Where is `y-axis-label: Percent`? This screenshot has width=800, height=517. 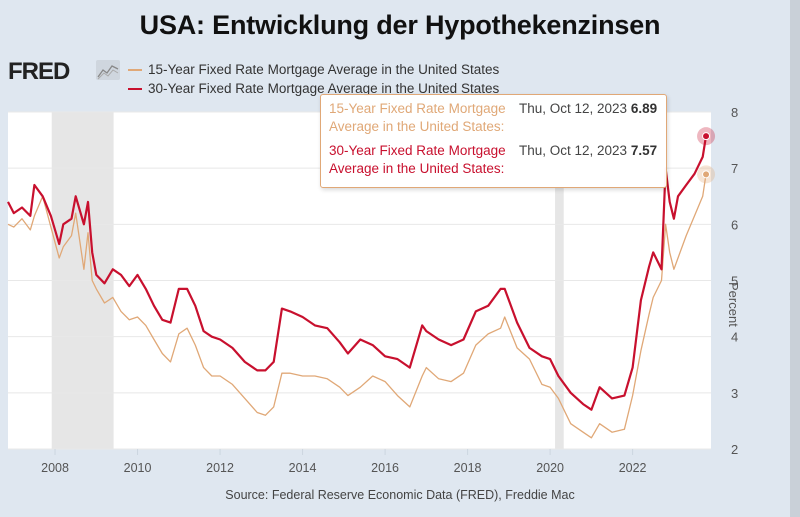 y-axis-label: Percent is located at coordinates (733, 304).